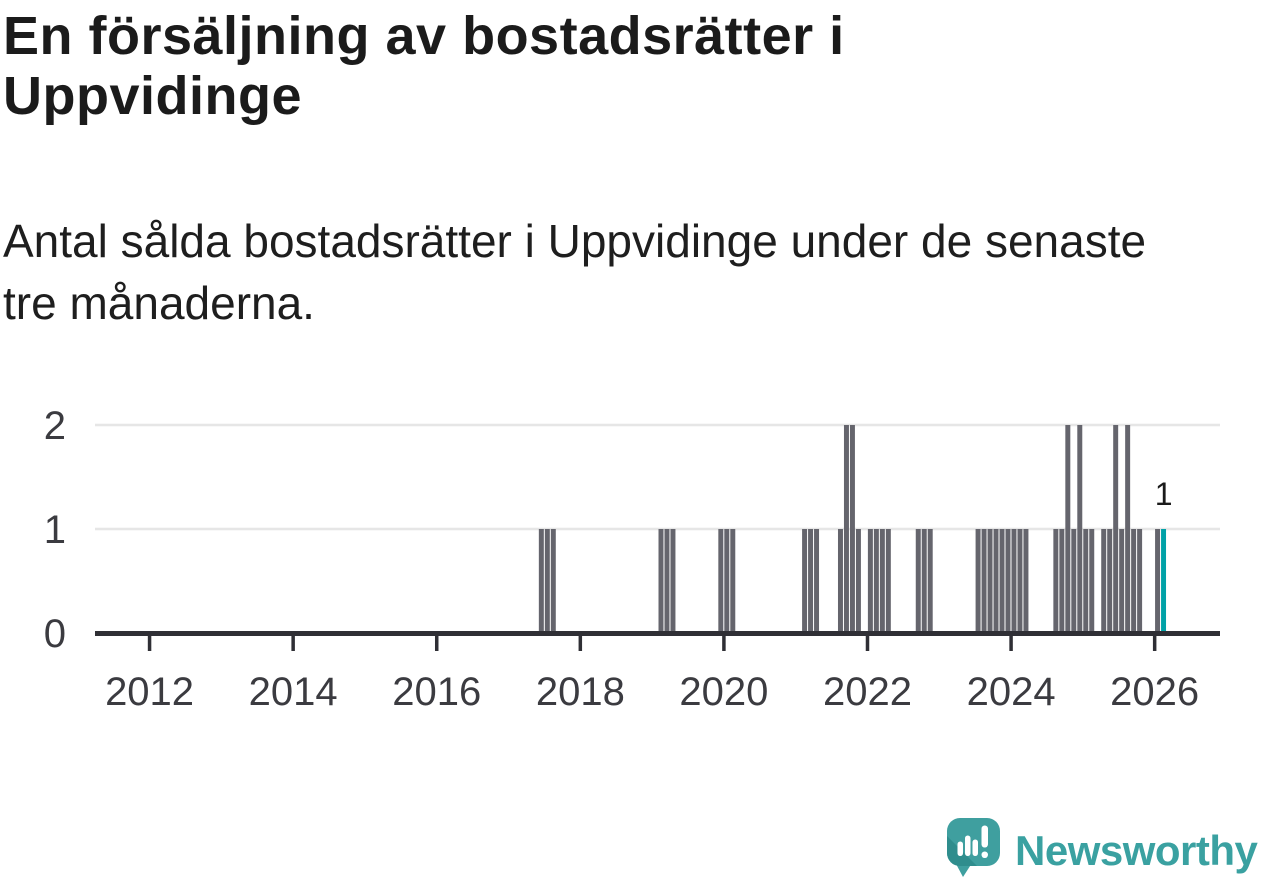 The height and width of the screenshot is (880, 1262). I want to click on x-axis-tick-2024, so click(1011, 643).